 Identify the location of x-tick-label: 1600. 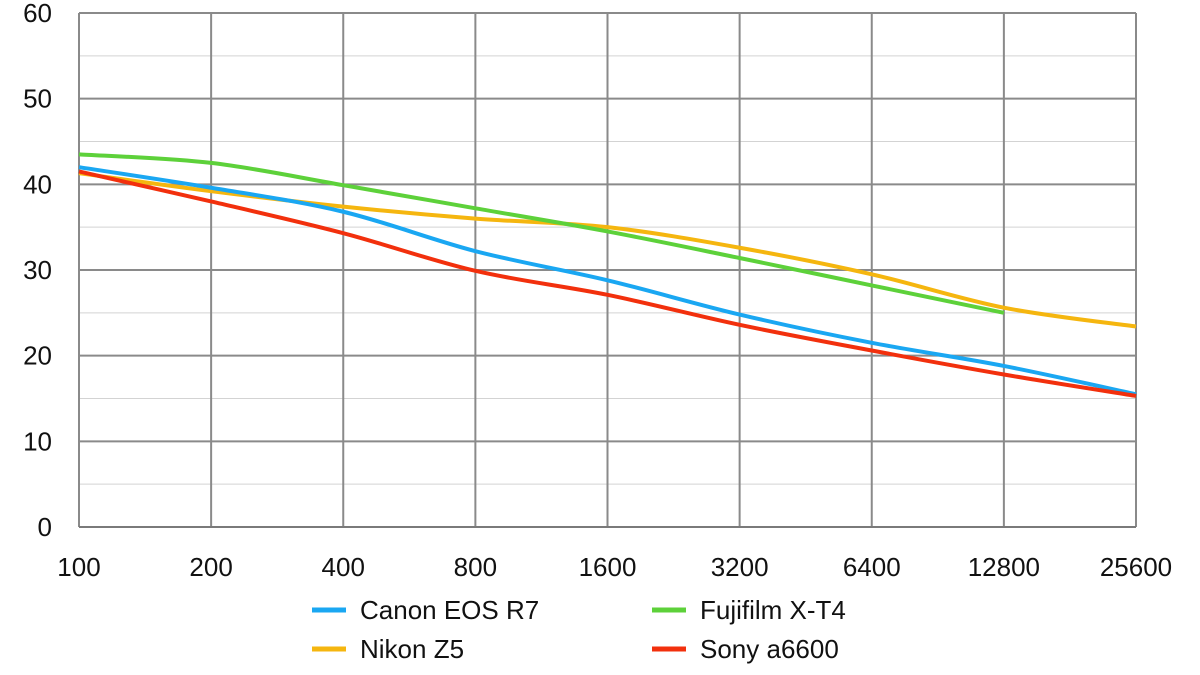
(608, 567).